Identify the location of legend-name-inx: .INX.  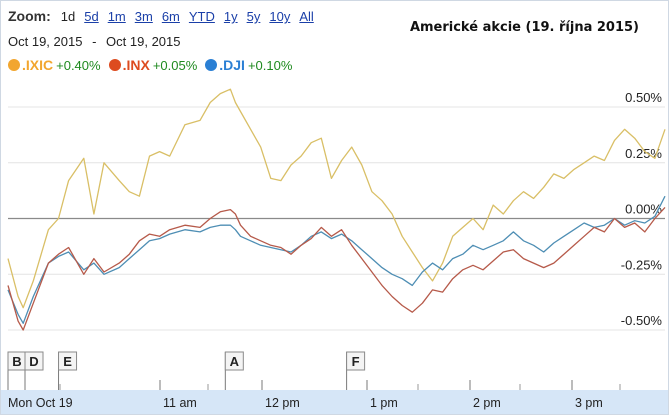
(136, 65).